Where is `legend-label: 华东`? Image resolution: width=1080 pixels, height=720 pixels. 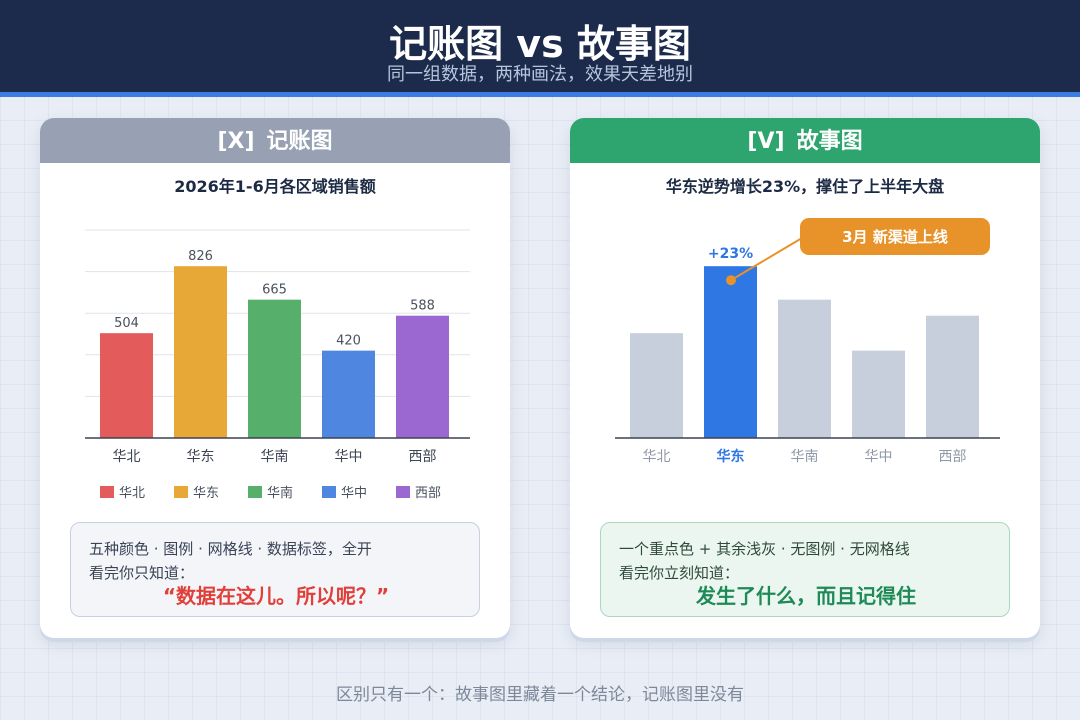
legend-label: 华东 is located at coordinates (206, 493).